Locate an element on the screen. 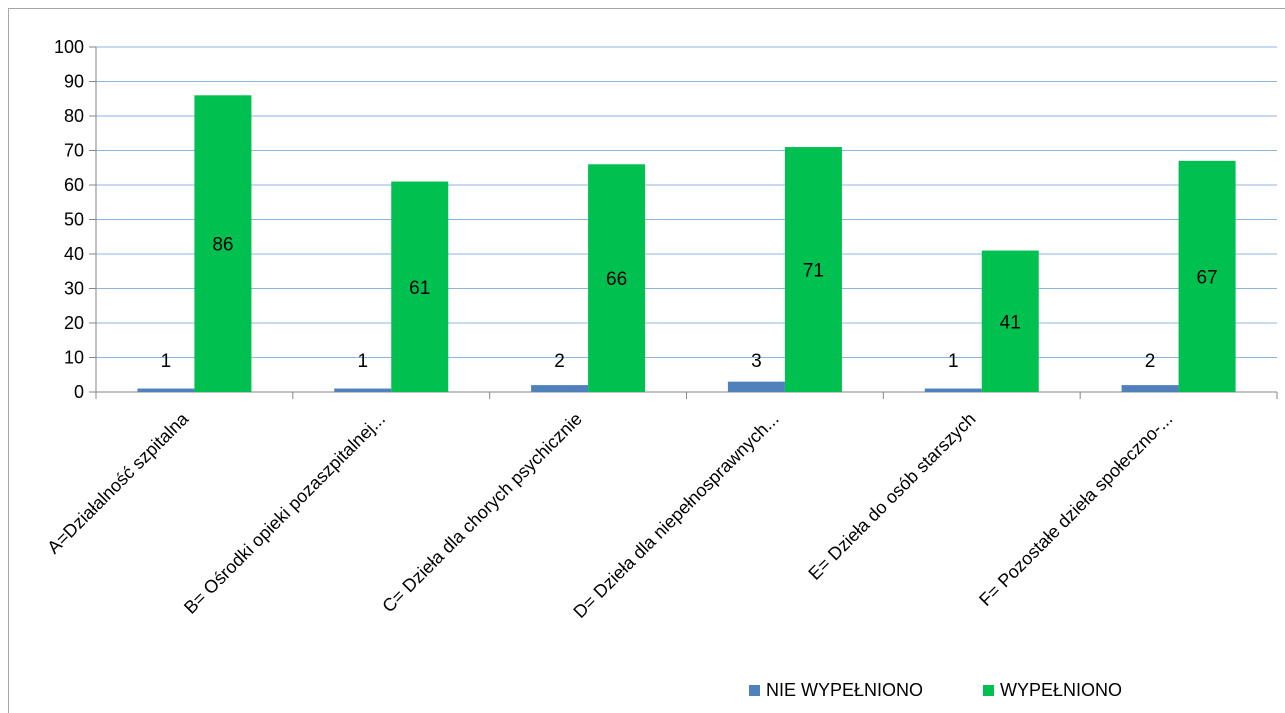  data-label-wypelniono: 61 is located at coordinates (419, 288).